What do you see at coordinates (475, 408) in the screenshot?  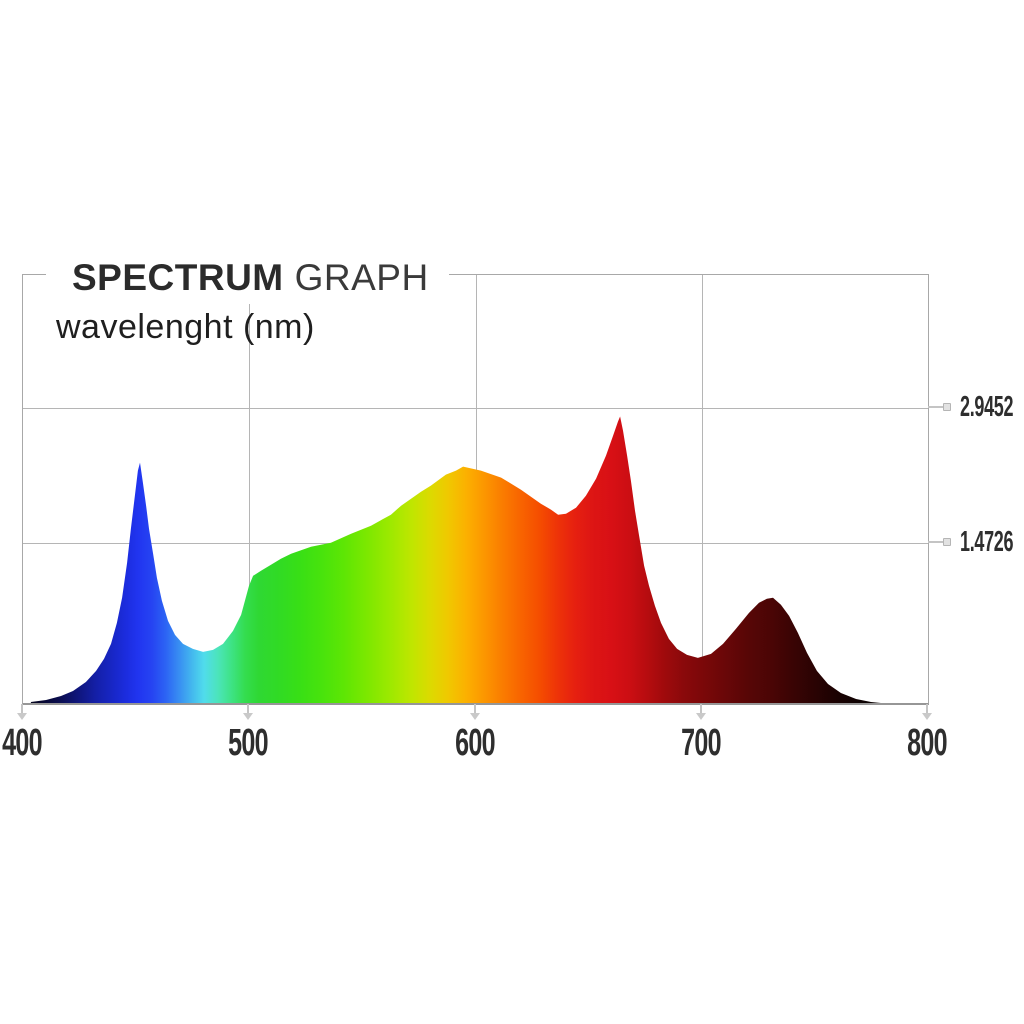 I see `gridline-horizontal-2.9452` at bounding box center [475, 408].